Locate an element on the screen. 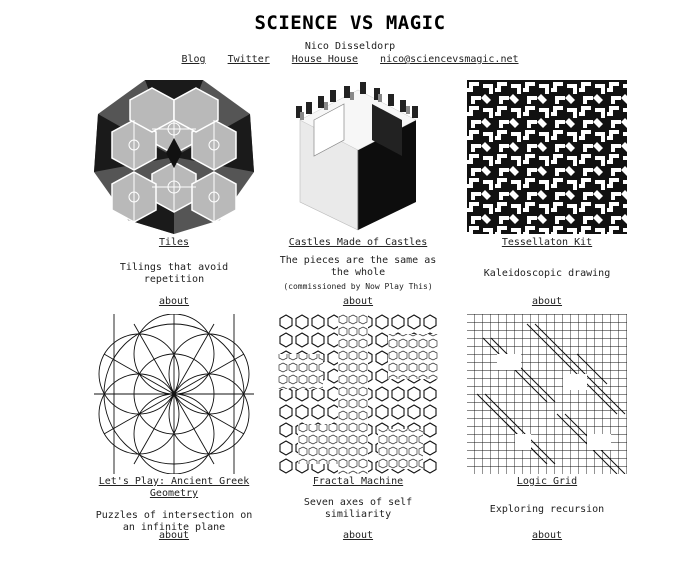 The height and width of the screenshot is (574, 700). project-desc-tiles: Tilings that avoid repetition is located at coordinates (174, 273).